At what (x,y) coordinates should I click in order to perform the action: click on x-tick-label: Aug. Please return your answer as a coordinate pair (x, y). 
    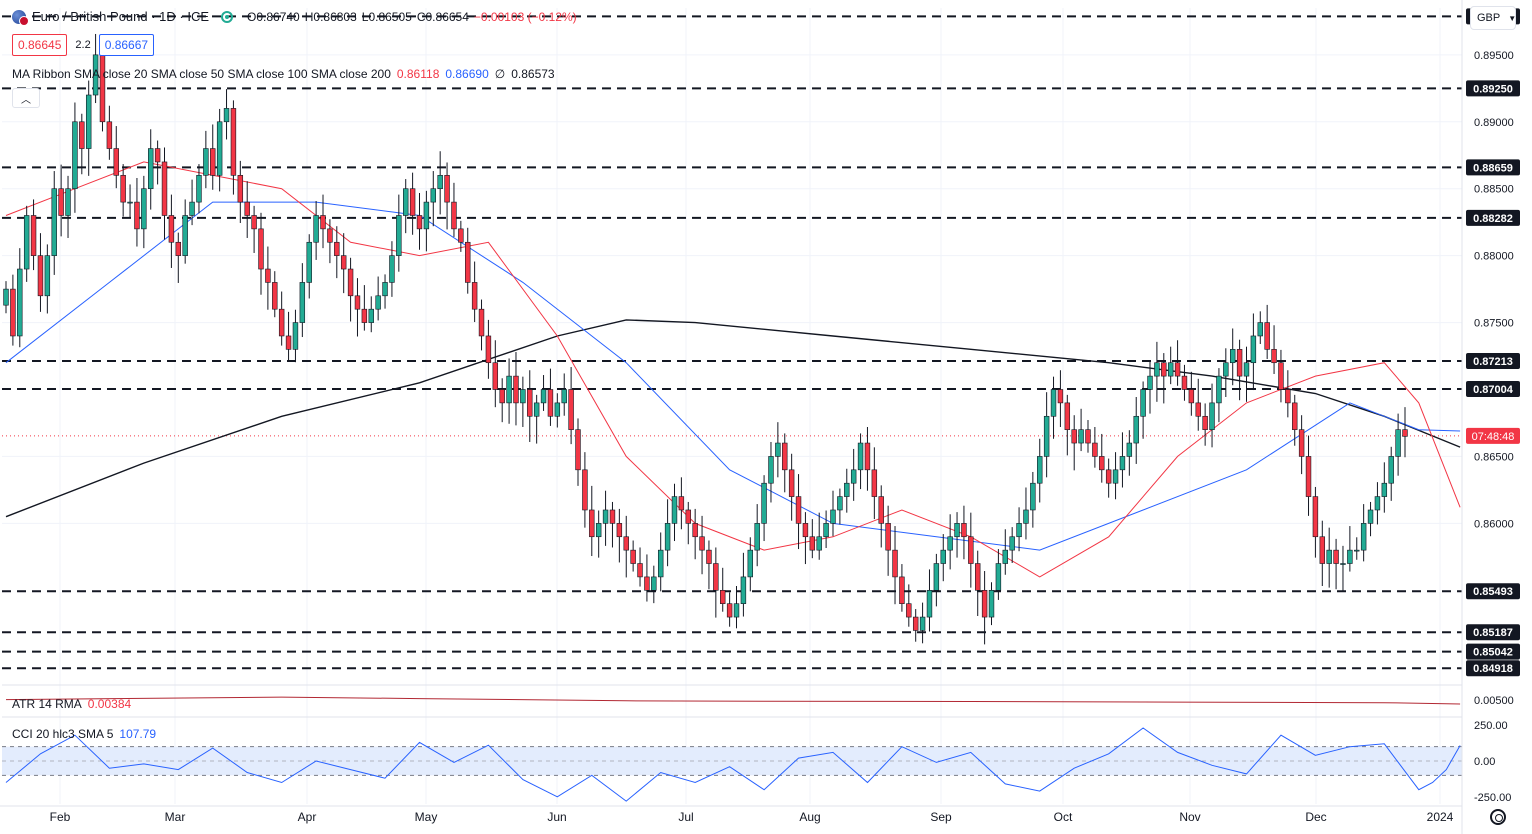
    Looking at the image, I should click on (809, 817).